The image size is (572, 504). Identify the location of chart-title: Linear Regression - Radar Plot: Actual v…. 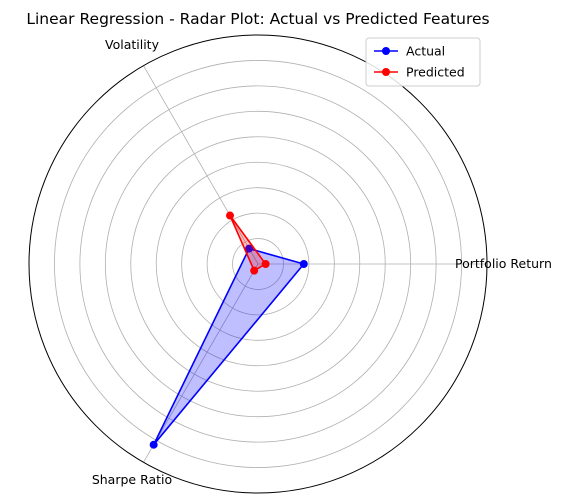
(257, 19).